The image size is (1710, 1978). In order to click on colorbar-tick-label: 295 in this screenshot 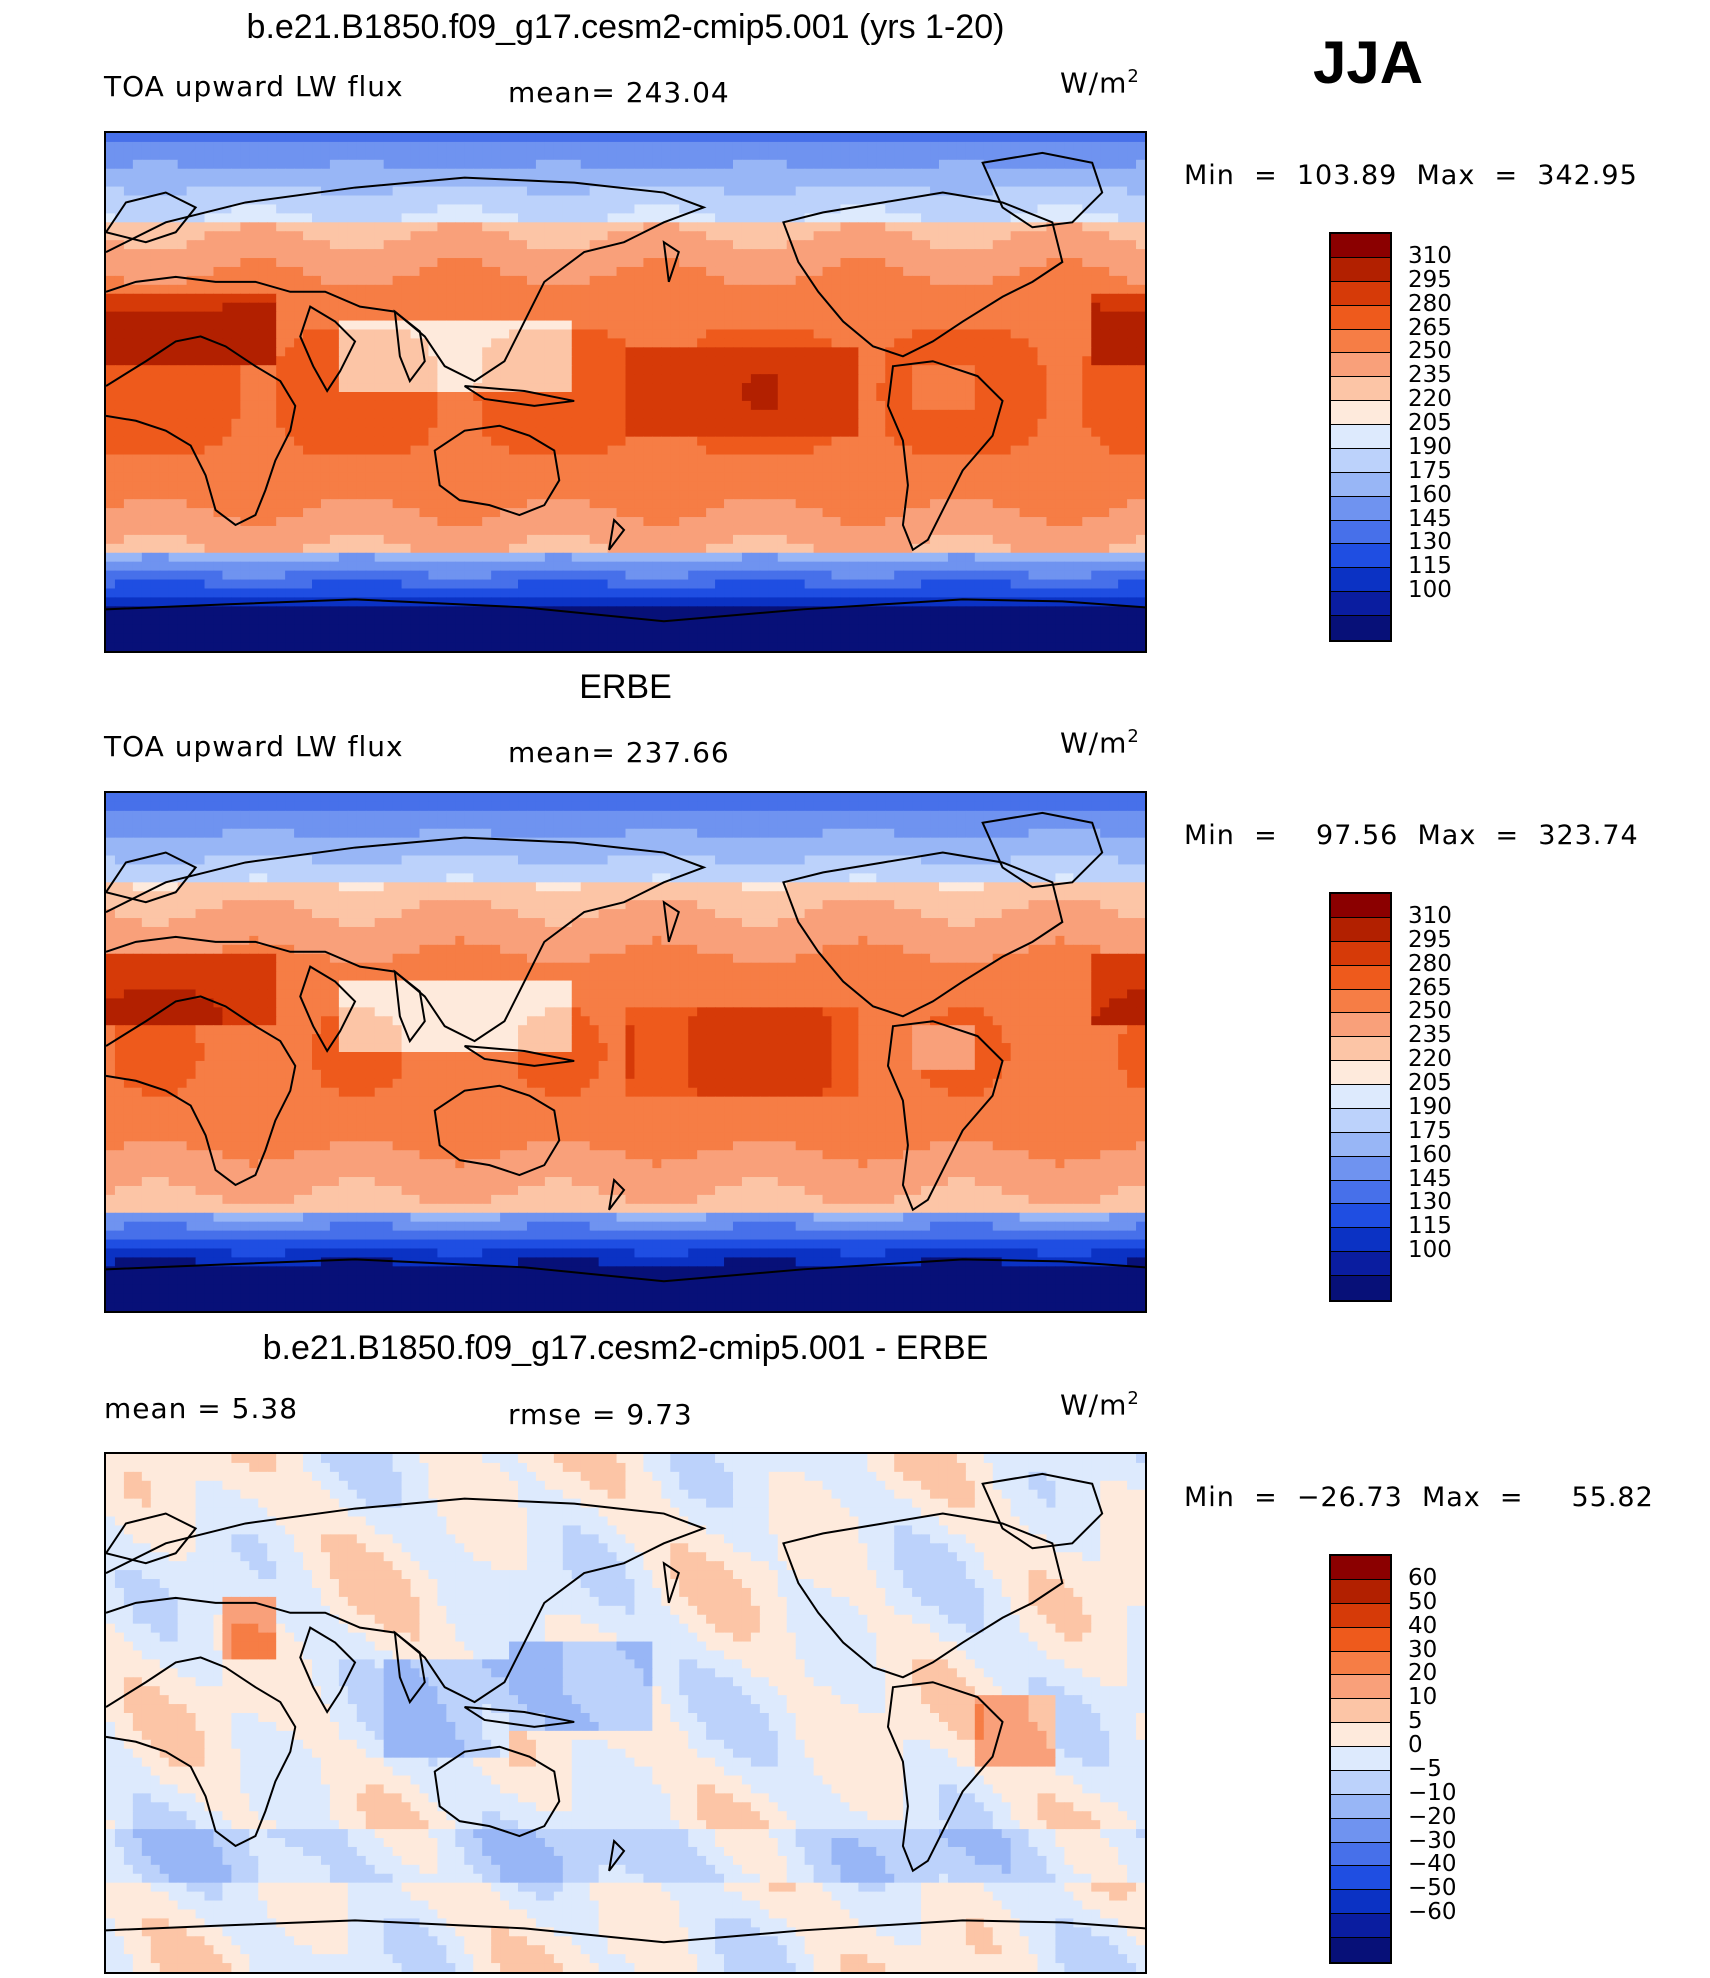, I will do `click(1430, 280)`.